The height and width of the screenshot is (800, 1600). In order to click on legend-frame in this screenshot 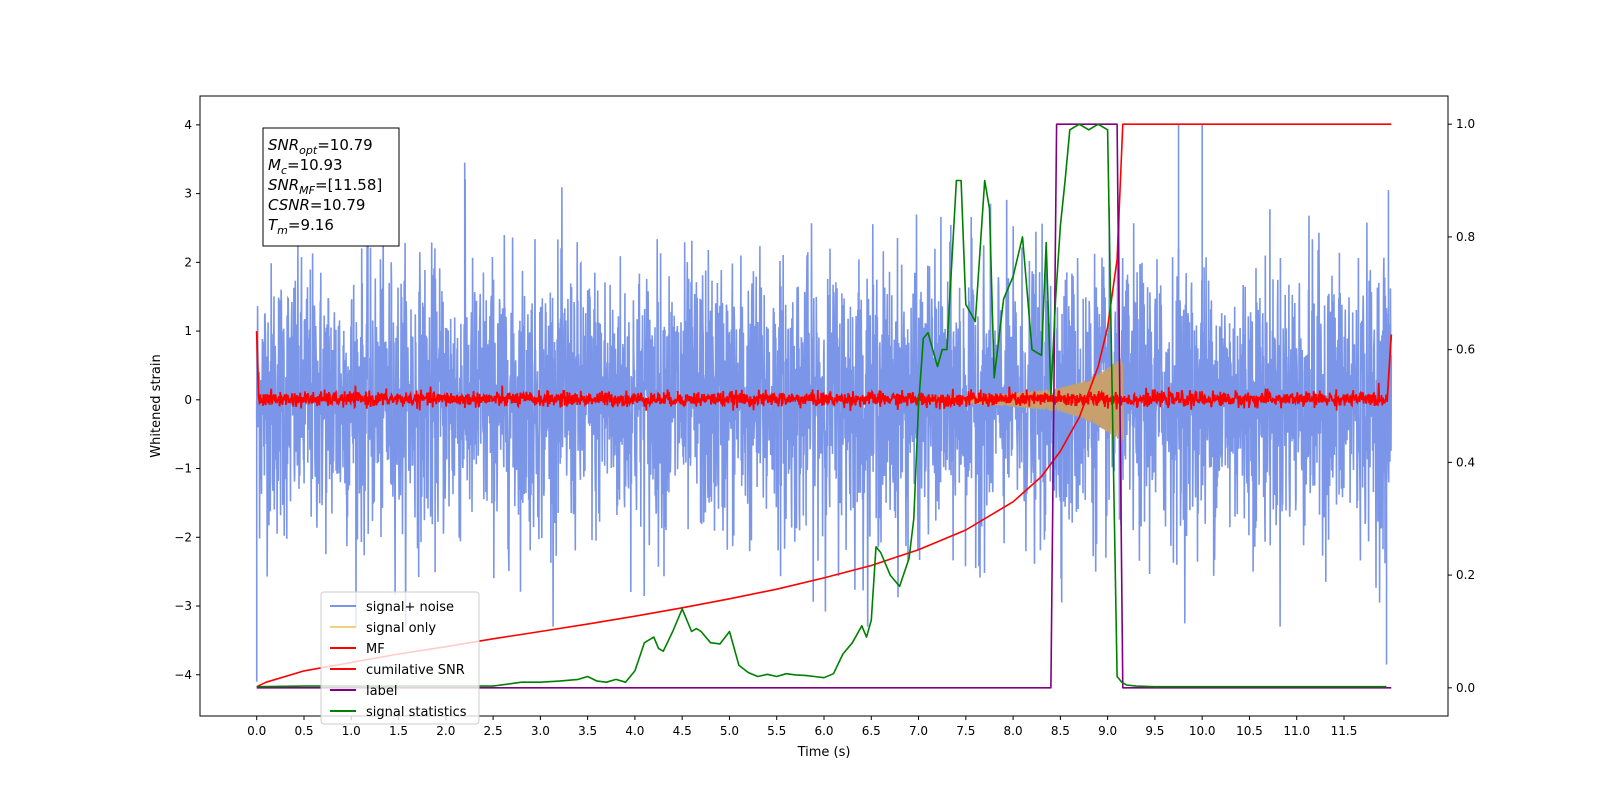, I will do `click(400, 658)`.